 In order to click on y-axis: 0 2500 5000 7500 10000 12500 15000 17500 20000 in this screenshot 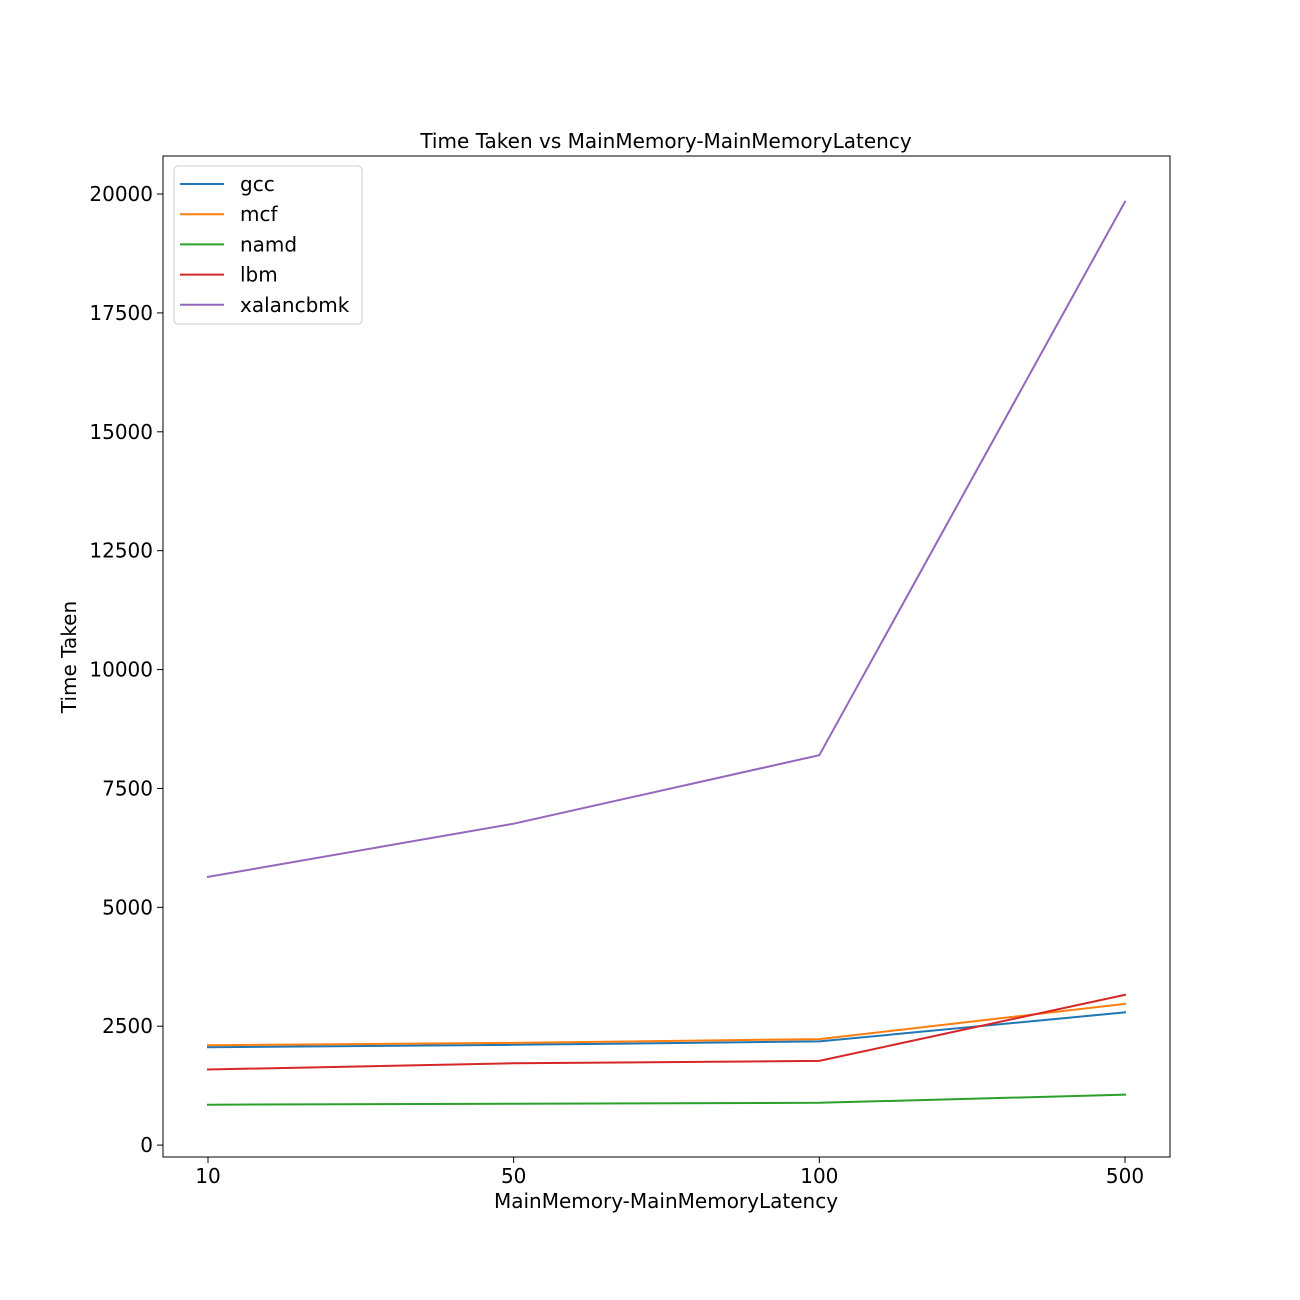, I will do `click(126, 669)`.